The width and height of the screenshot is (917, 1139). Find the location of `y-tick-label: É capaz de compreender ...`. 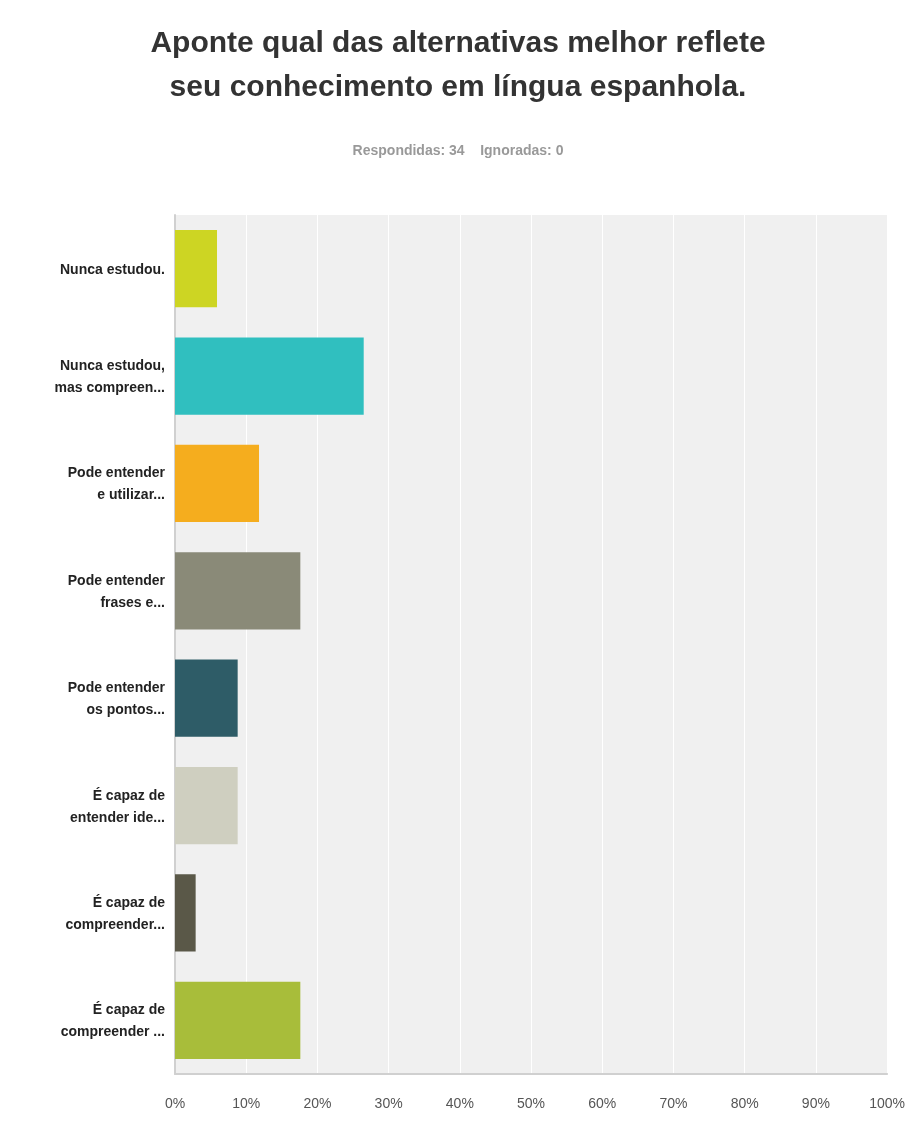

y-tick-label: É capaz de compreender ... is located at coordinates (113, 1020).